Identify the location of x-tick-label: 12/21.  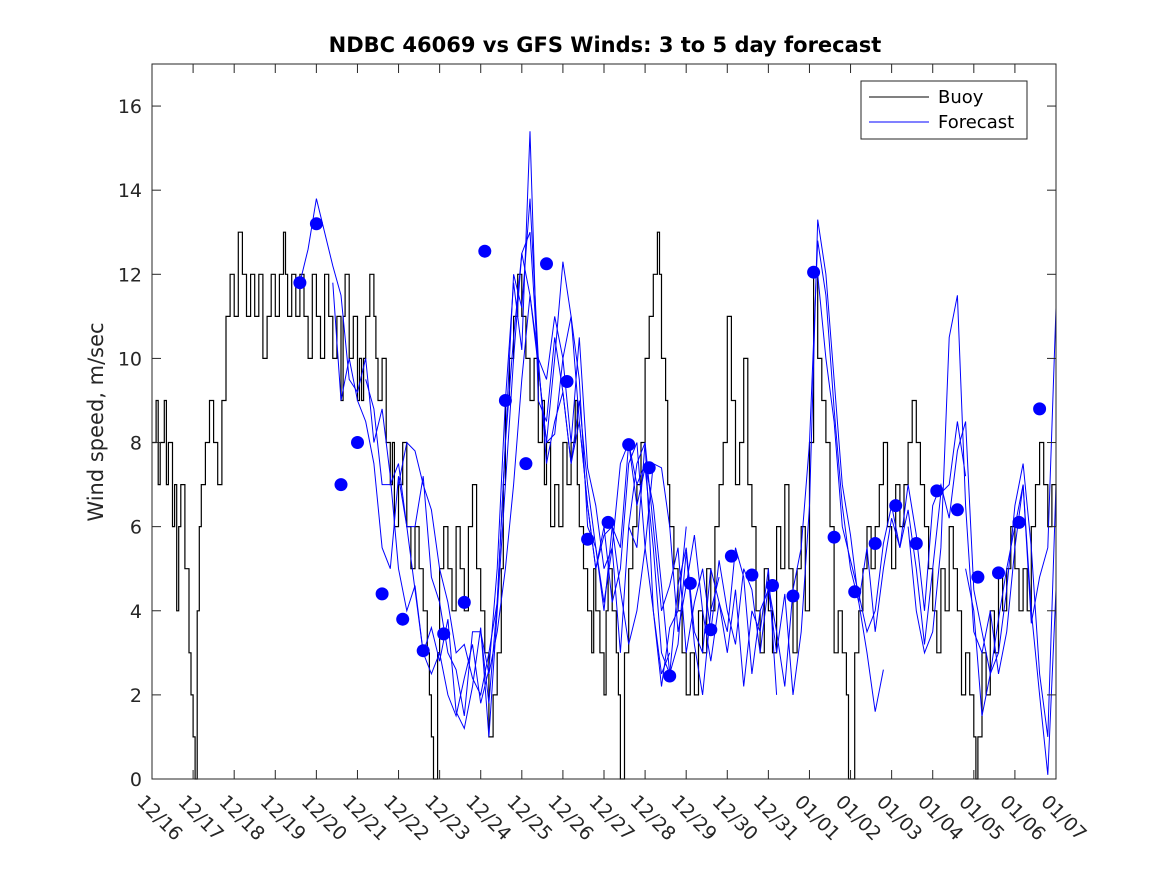
(365, 818).